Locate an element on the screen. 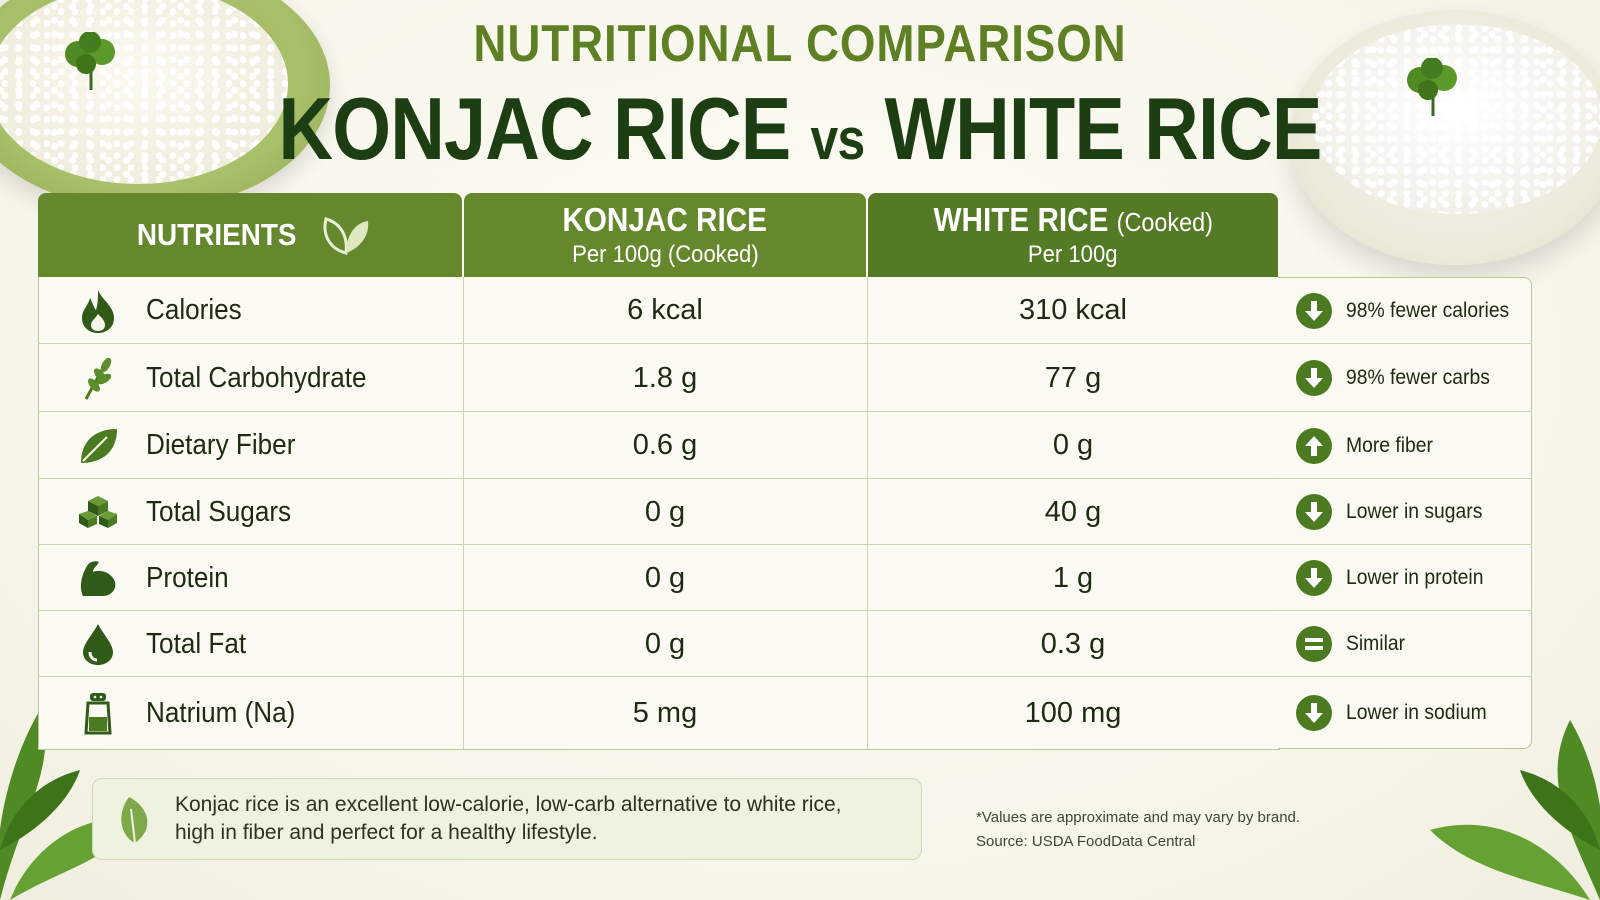 This screenshot has height=900, width=1600. drop-icon is located at coordinates (98, 644).